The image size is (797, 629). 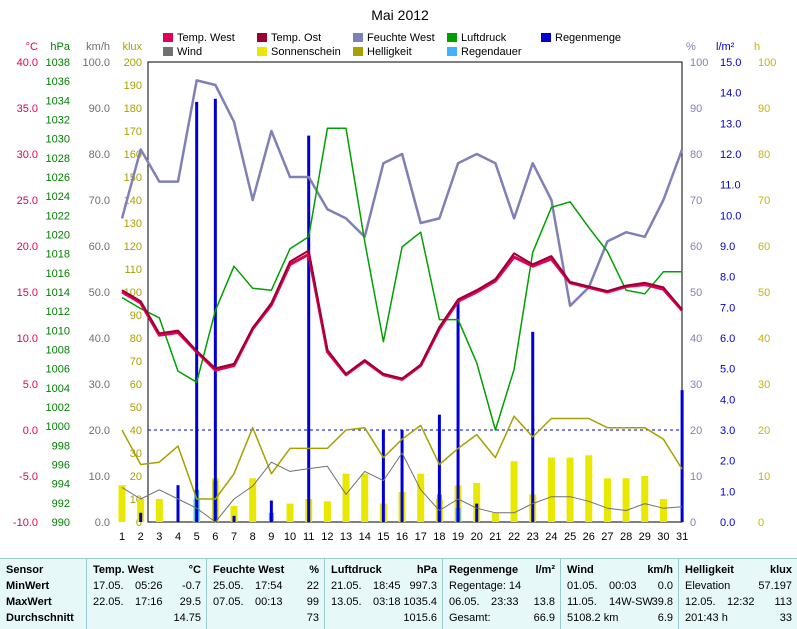 What do you see at coordinates (780, 570) in the screenshot?
I see `stats-unit: klux` at bounding box center [780, 570].